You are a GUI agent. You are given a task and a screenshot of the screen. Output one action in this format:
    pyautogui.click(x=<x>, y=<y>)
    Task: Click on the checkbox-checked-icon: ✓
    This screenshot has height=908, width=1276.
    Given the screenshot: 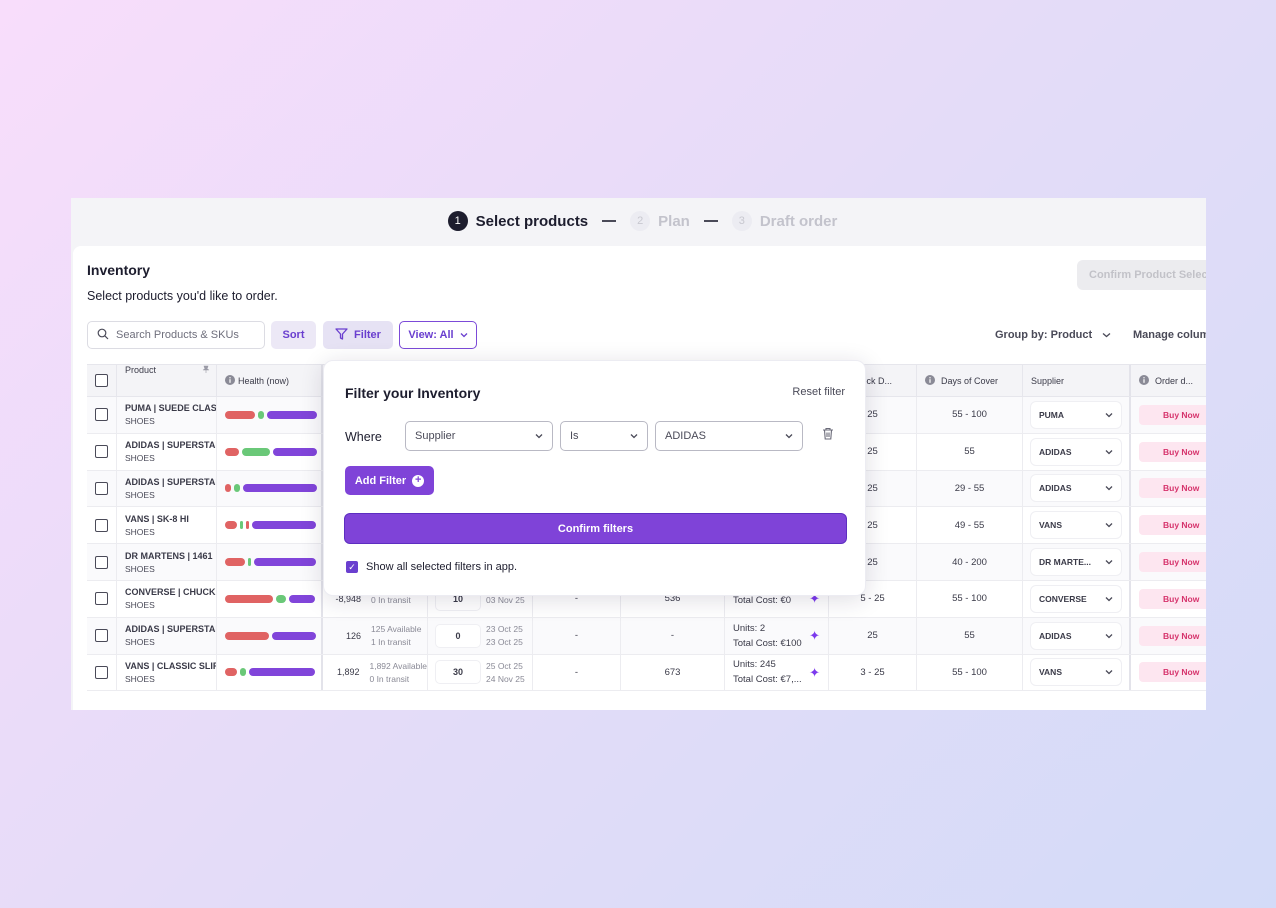 What is the action you would take?
    pyautogui.click(x=352, y=567)
    